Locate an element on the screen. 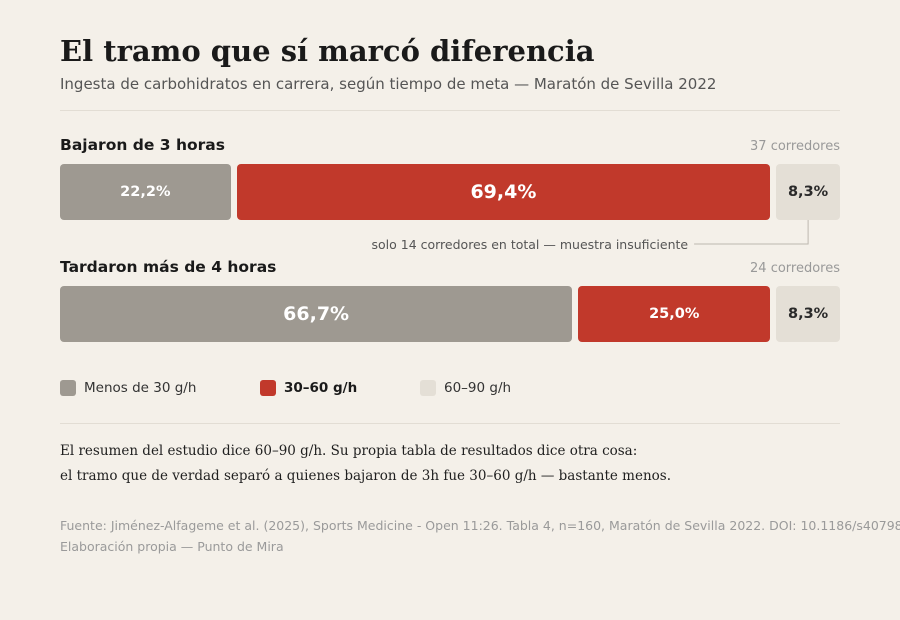  group-label-over4h: Tardaron más de 4 horas is located at coordinates (168, 267).